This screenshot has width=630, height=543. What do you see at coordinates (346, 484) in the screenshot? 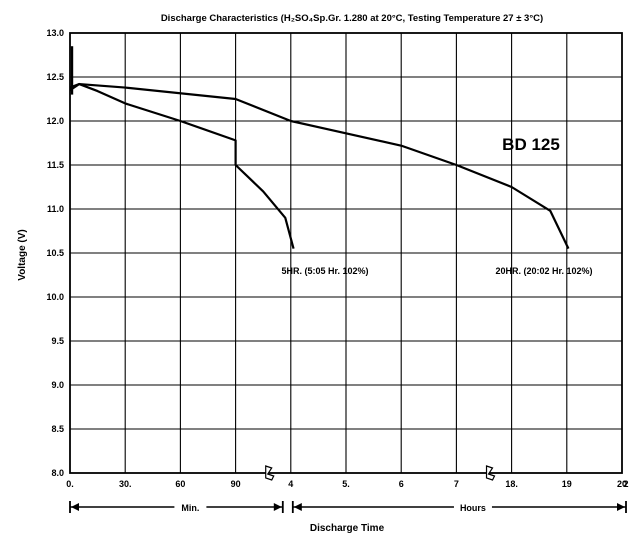
I see `x-tick-label: 5.` at bounding box center [346, 484].